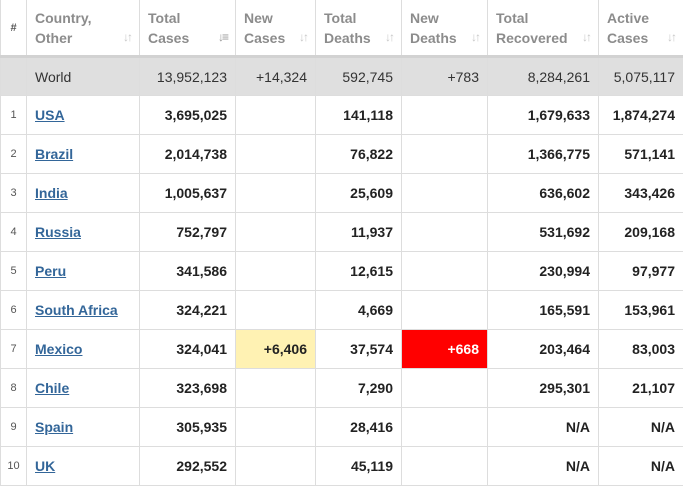 This screenshot has width=683, height=486. What do you see at coordinates (58, 232) in the screenshot?
I see `country-link: Russia` at bounding box center [58, 232].